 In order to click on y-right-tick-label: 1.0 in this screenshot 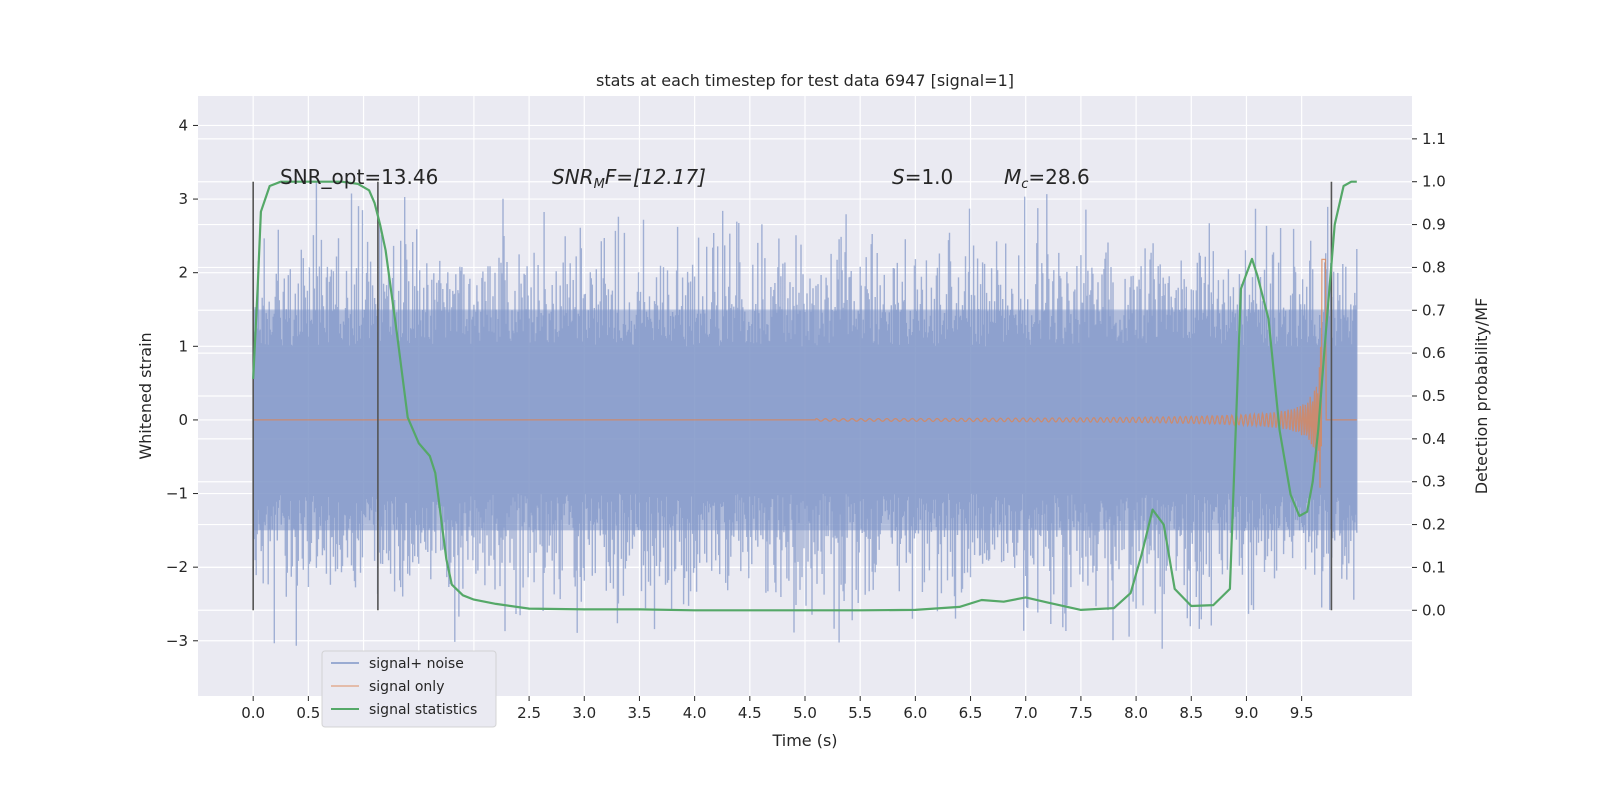, I will do `click(1434, 182)`.